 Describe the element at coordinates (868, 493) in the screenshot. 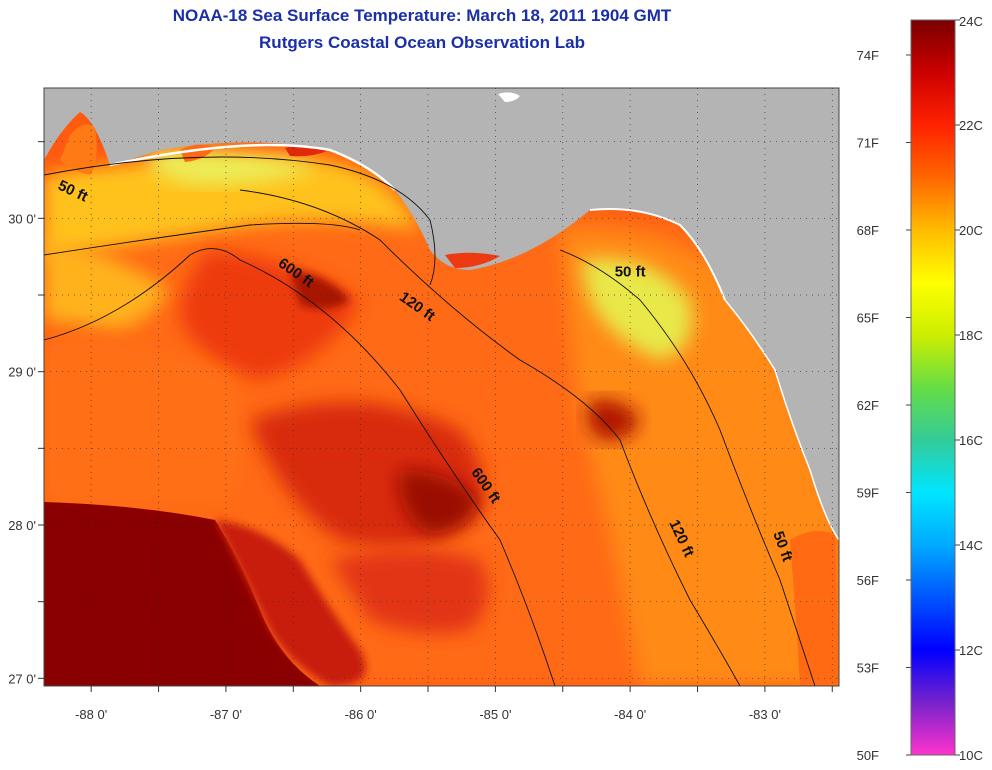

I see `colorbar-f-label: 59F` at that location.